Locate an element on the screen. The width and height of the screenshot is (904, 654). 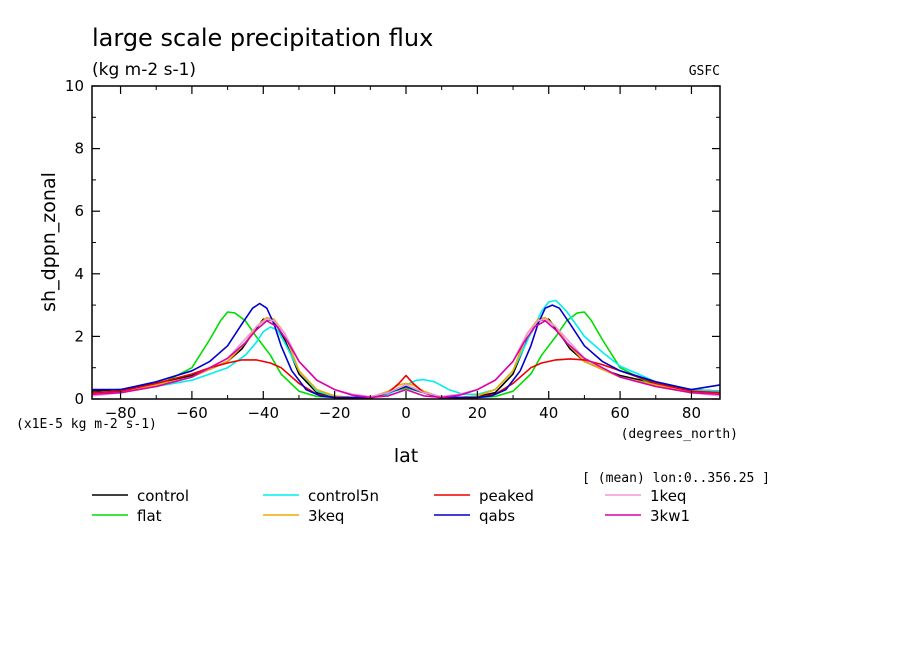
legend-label-qabs: qabs is located at coordinates (497, 516).